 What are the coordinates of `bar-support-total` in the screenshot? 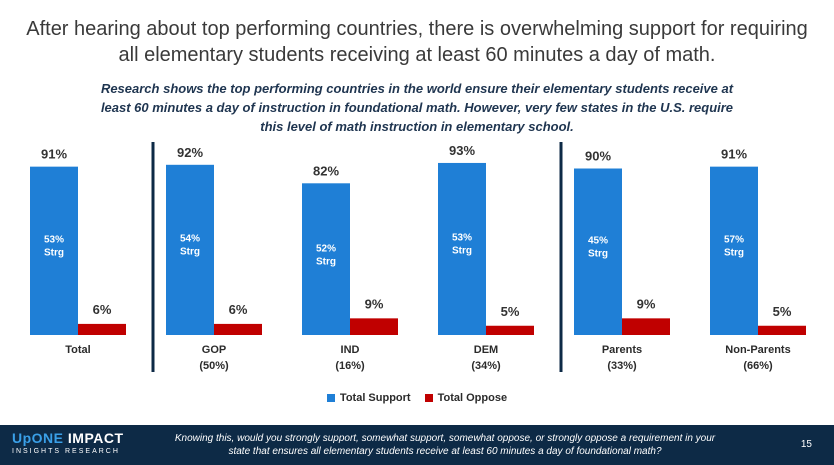 It's located at (54, 250).